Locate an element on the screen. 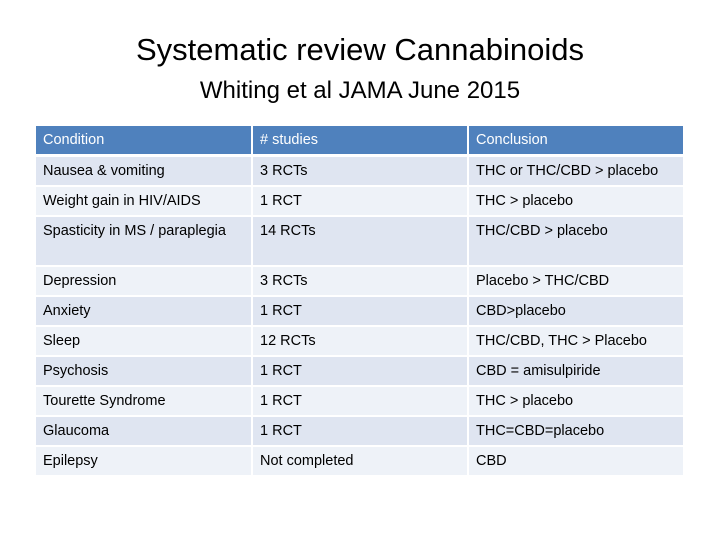 This screenshot has width=720, height=540. table-row: Psychosis 1 RCT CBD = amisulpiride is located at coordinates (360, 371).